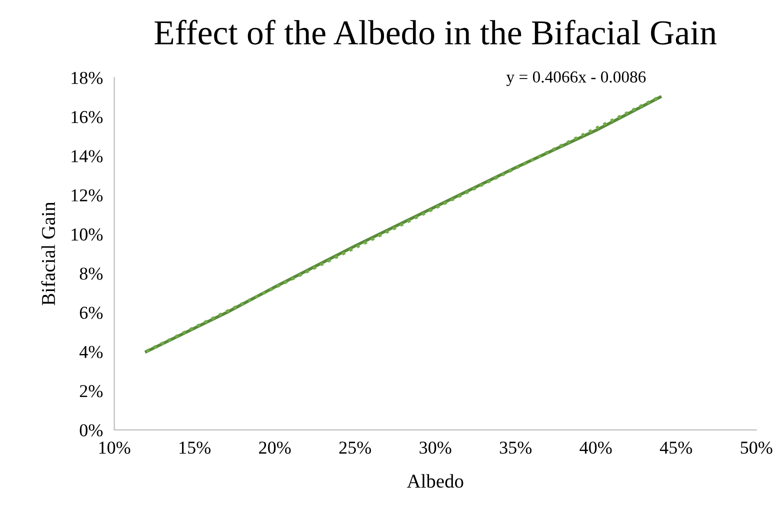 The height and width of the screenshot is (507, 783). What do you see at coordinates (91, 274) in the screenshot?
I see `y-tick-label: 8%` at bounding box center [91, 274].